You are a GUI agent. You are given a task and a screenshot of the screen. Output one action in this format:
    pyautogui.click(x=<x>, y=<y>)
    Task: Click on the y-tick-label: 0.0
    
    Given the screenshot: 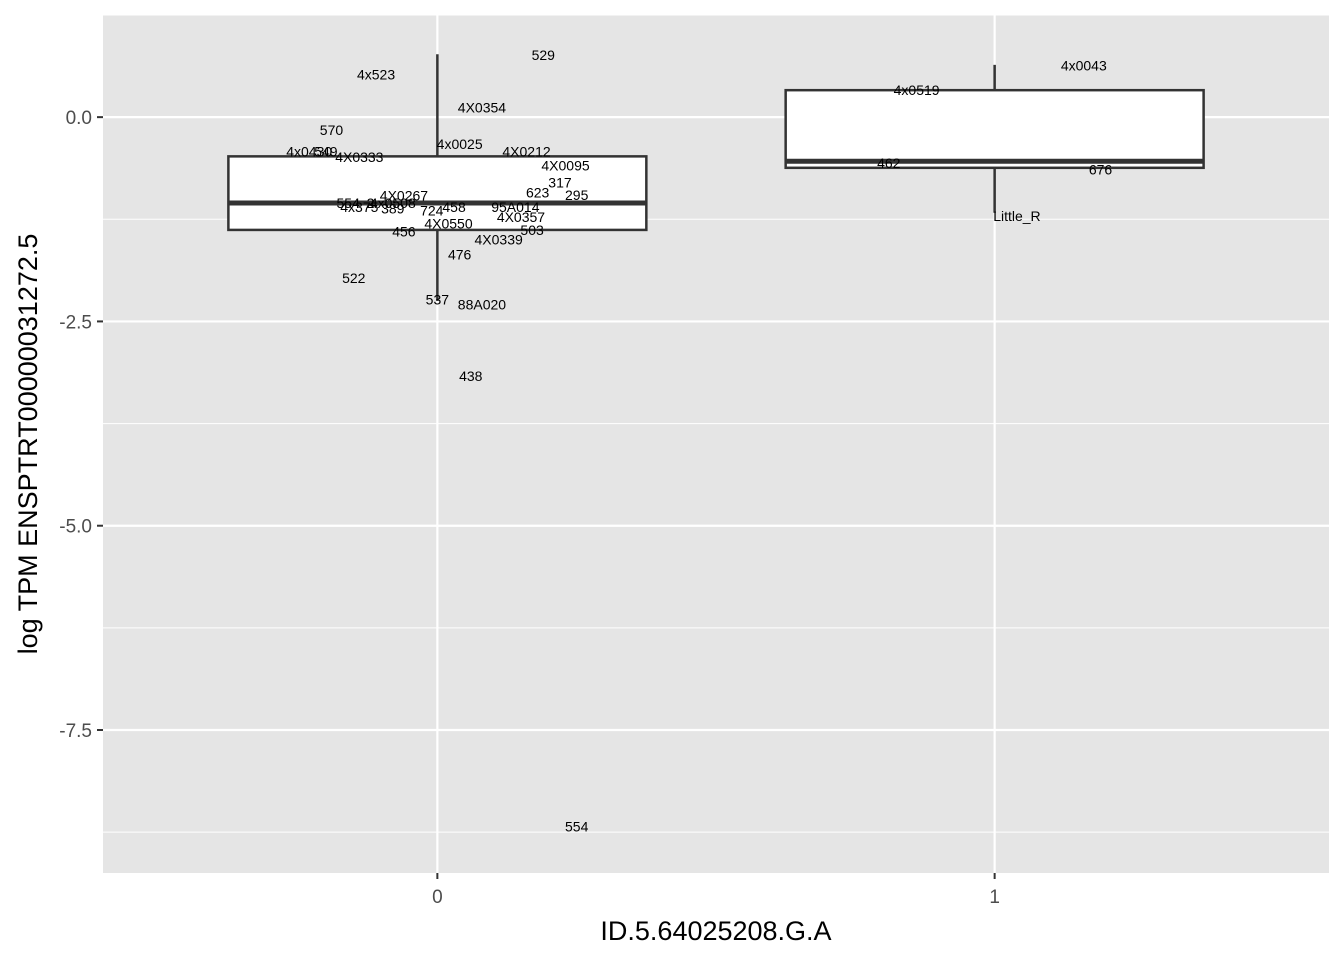 What is the action you would take?
    pyautogui.click(x=79, y=118)
    